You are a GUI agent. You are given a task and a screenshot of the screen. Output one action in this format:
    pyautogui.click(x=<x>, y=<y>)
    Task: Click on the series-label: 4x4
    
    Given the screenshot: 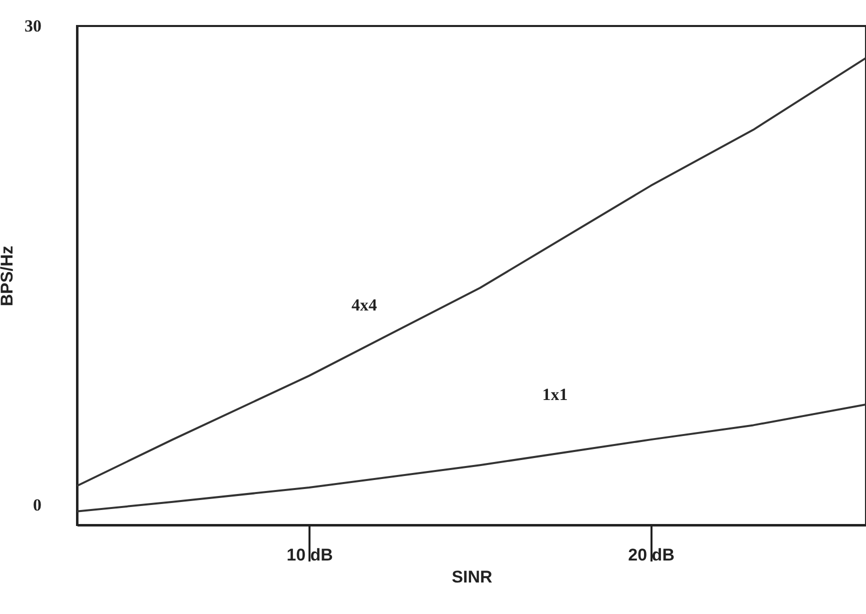 What is the action you would take?
    pyautogui.click(x=365, y=305)
    